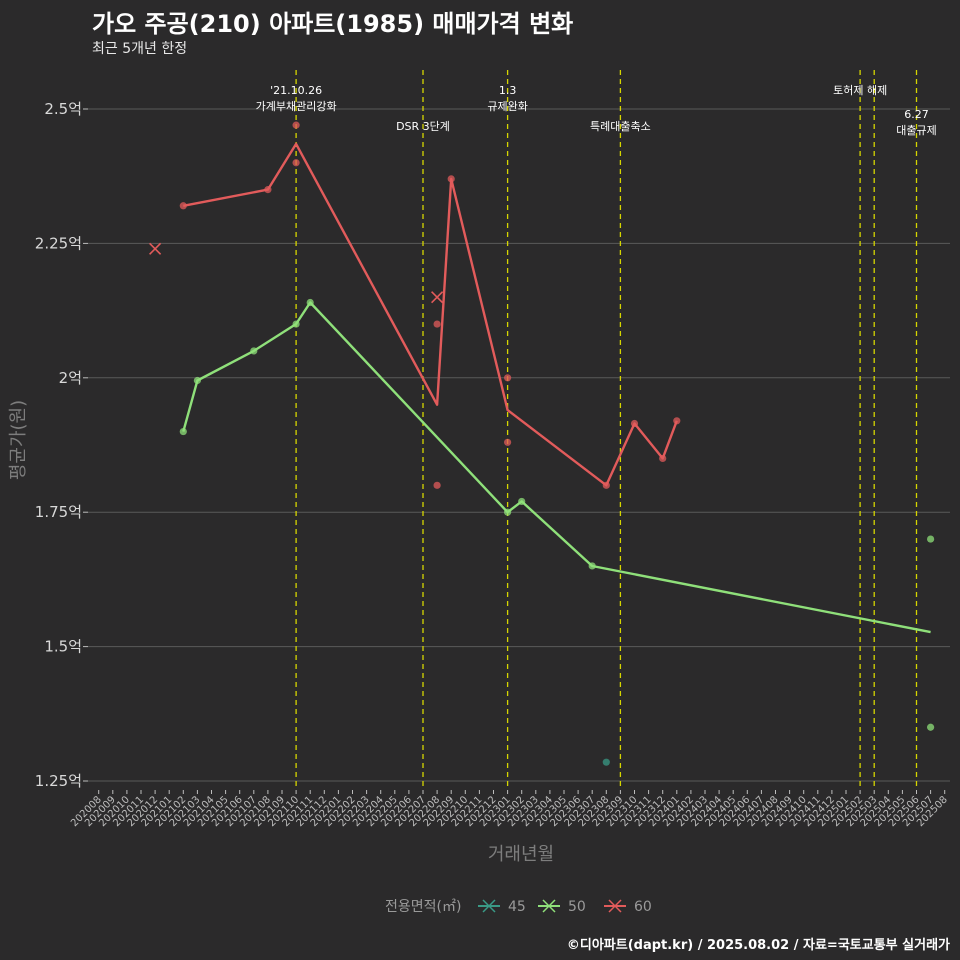 The height and width of the screenshot is (960, 960). I want to click on legend-label-45: 45, so click(517, 907).